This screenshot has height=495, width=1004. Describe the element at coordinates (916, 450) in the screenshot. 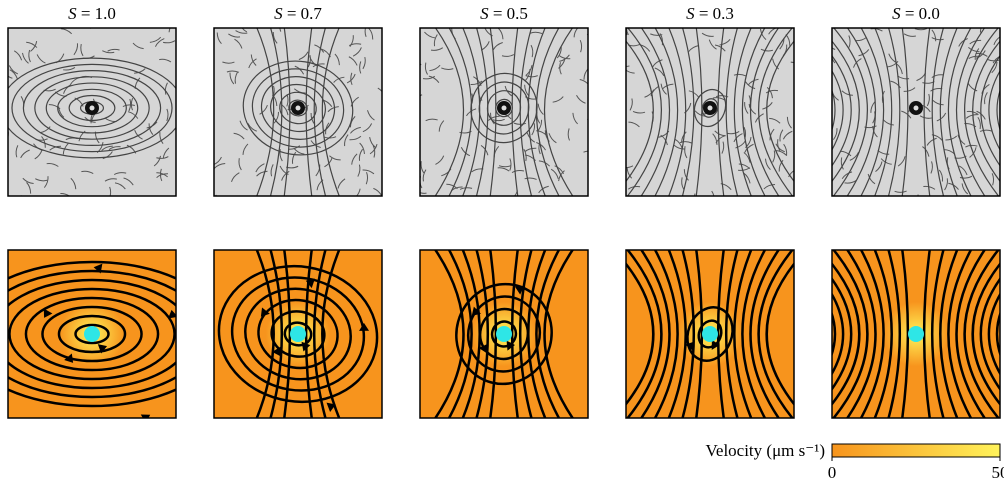

I see `colorbar` at that location.